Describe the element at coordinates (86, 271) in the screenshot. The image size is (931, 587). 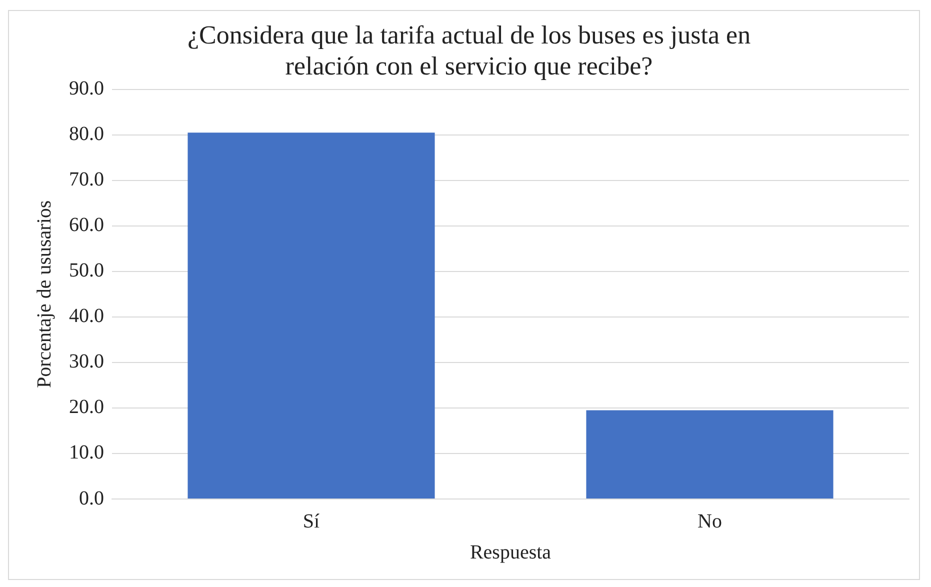
I see `y-tick-label: 50.0` at that location.